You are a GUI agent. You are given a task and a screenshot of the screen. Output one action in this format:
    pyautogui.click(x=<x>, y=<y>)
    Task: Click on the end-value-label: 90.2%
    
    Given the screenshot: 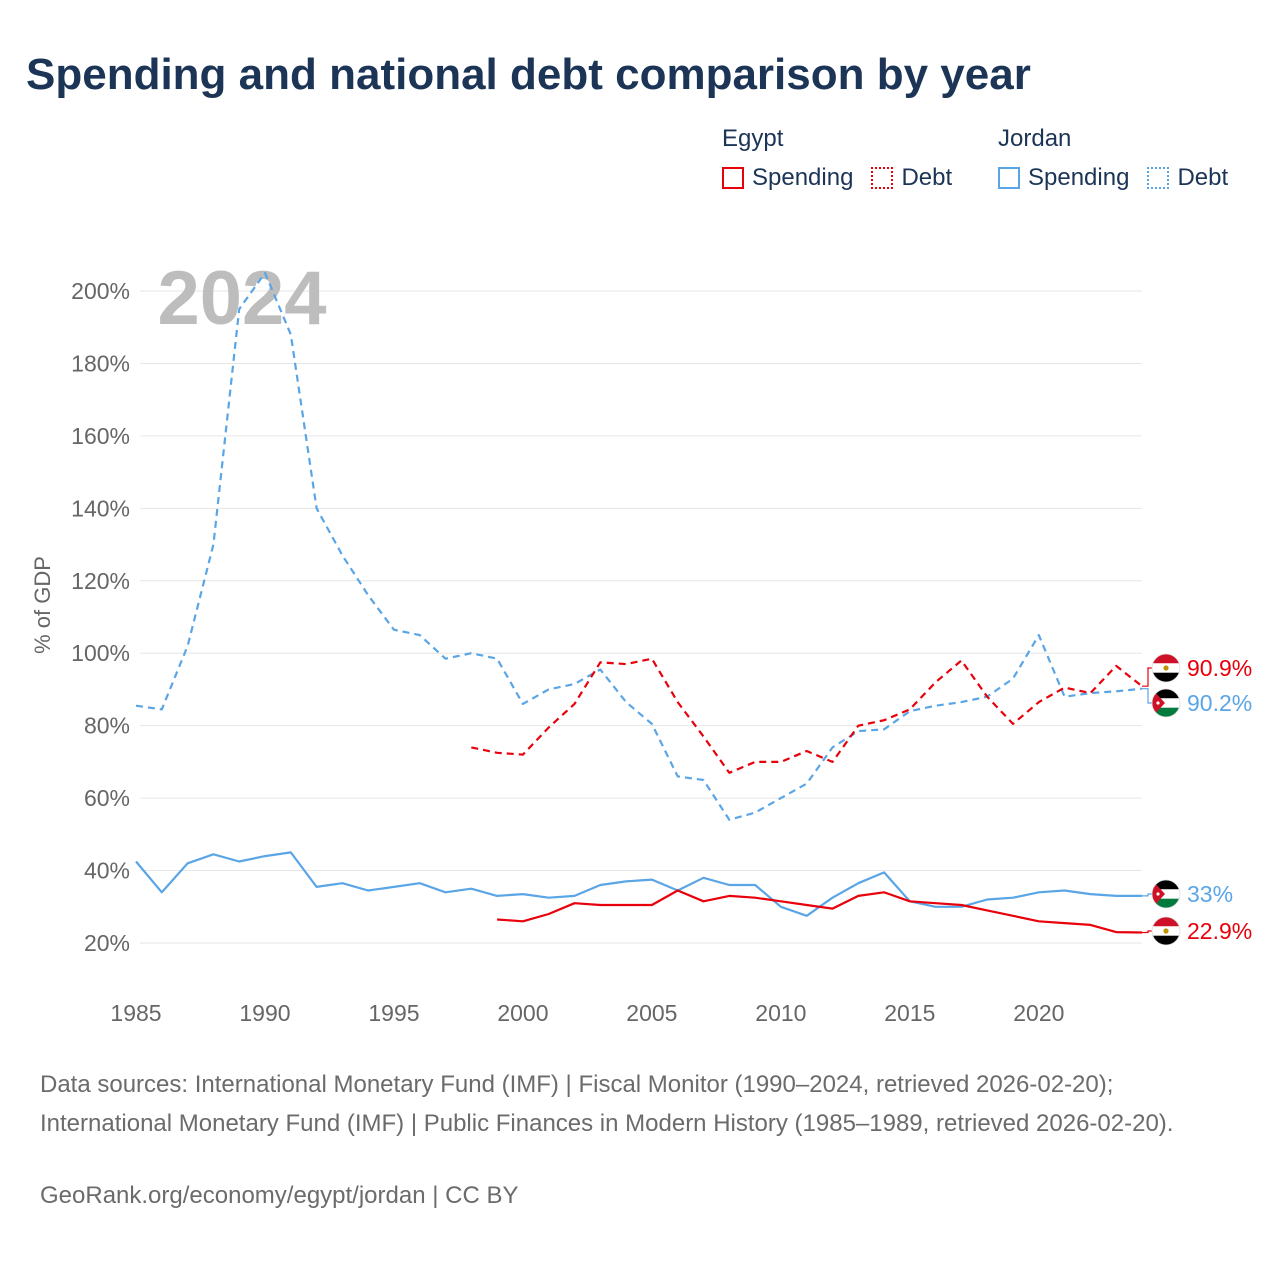 What is the action you would take?
    pyautogui.click(x=1219, y=703)
    